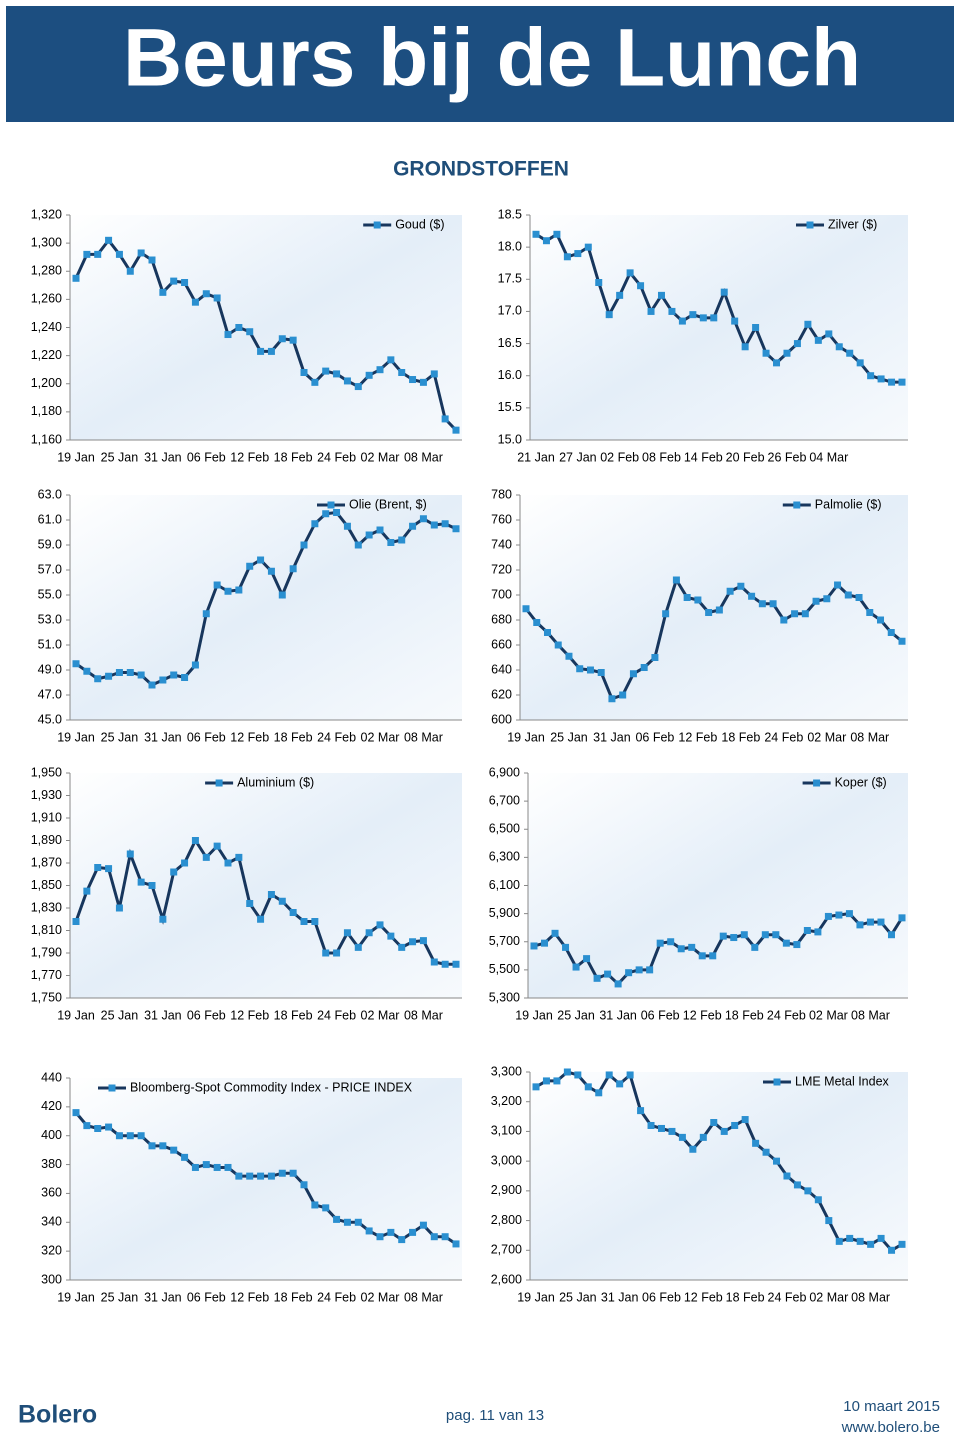 The width and height of the screenshot is (960, 1436). I want to click on y-tick-label: 340, so click(51, 1222).